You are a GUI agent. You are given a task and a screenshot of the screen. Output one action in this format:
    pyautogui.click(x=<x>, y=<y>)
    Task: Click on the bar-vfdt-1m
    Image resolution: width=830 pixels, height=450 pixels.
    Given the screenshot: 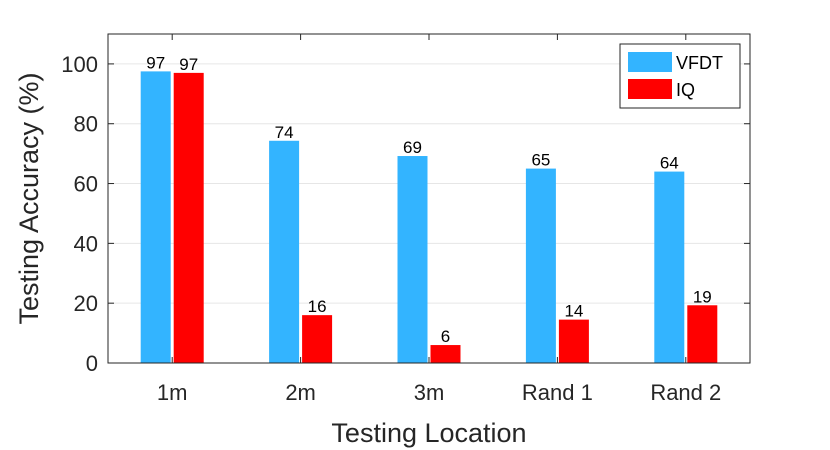 What is the action you would take?
    pyautogui.click(x=155, y=217)
    